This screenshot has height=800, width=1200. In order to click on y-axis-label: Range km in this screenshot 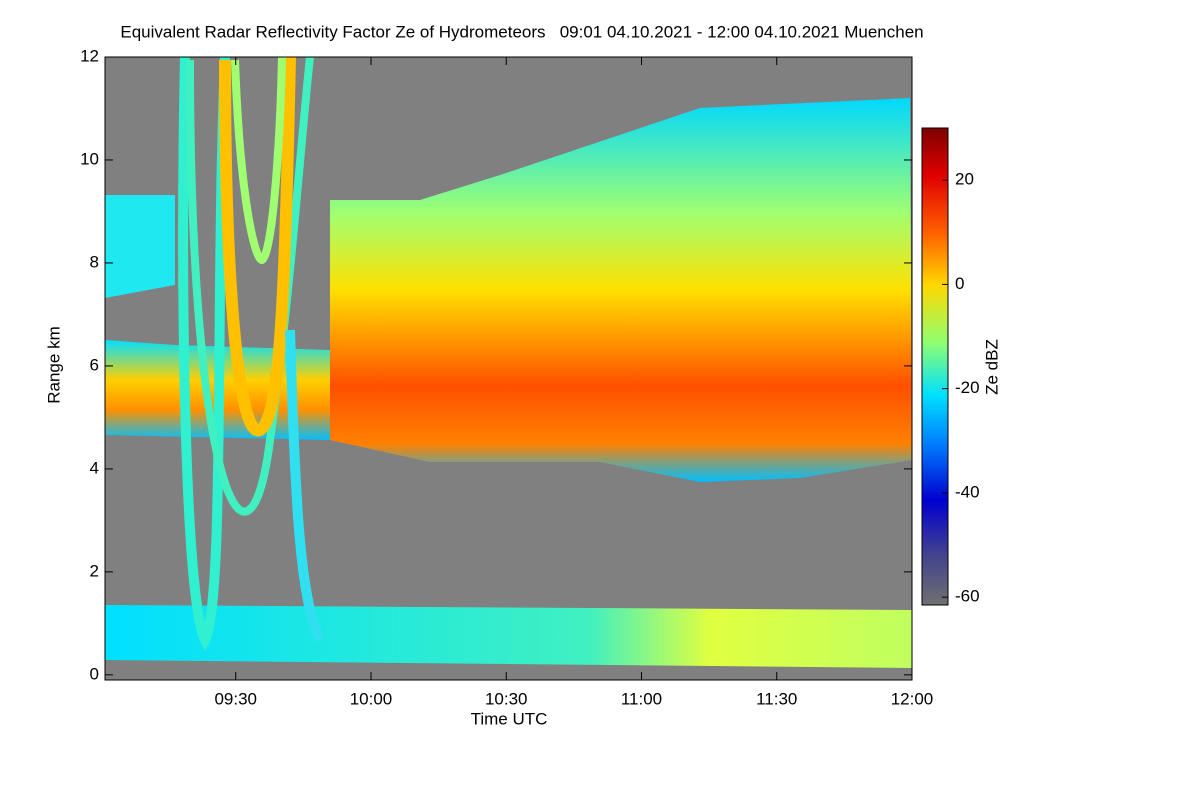, I will do `click(53, 364)`.